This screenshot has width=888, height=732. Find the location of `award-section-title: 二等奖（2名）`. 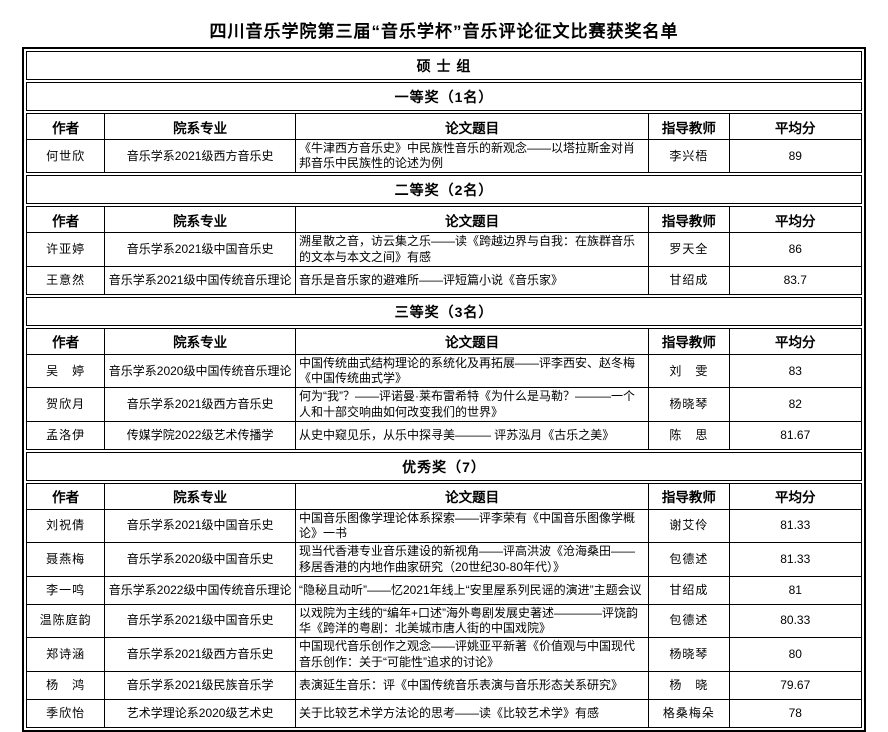

award-section-title: 二等奖（2名） is located at coordinates (444, 190).